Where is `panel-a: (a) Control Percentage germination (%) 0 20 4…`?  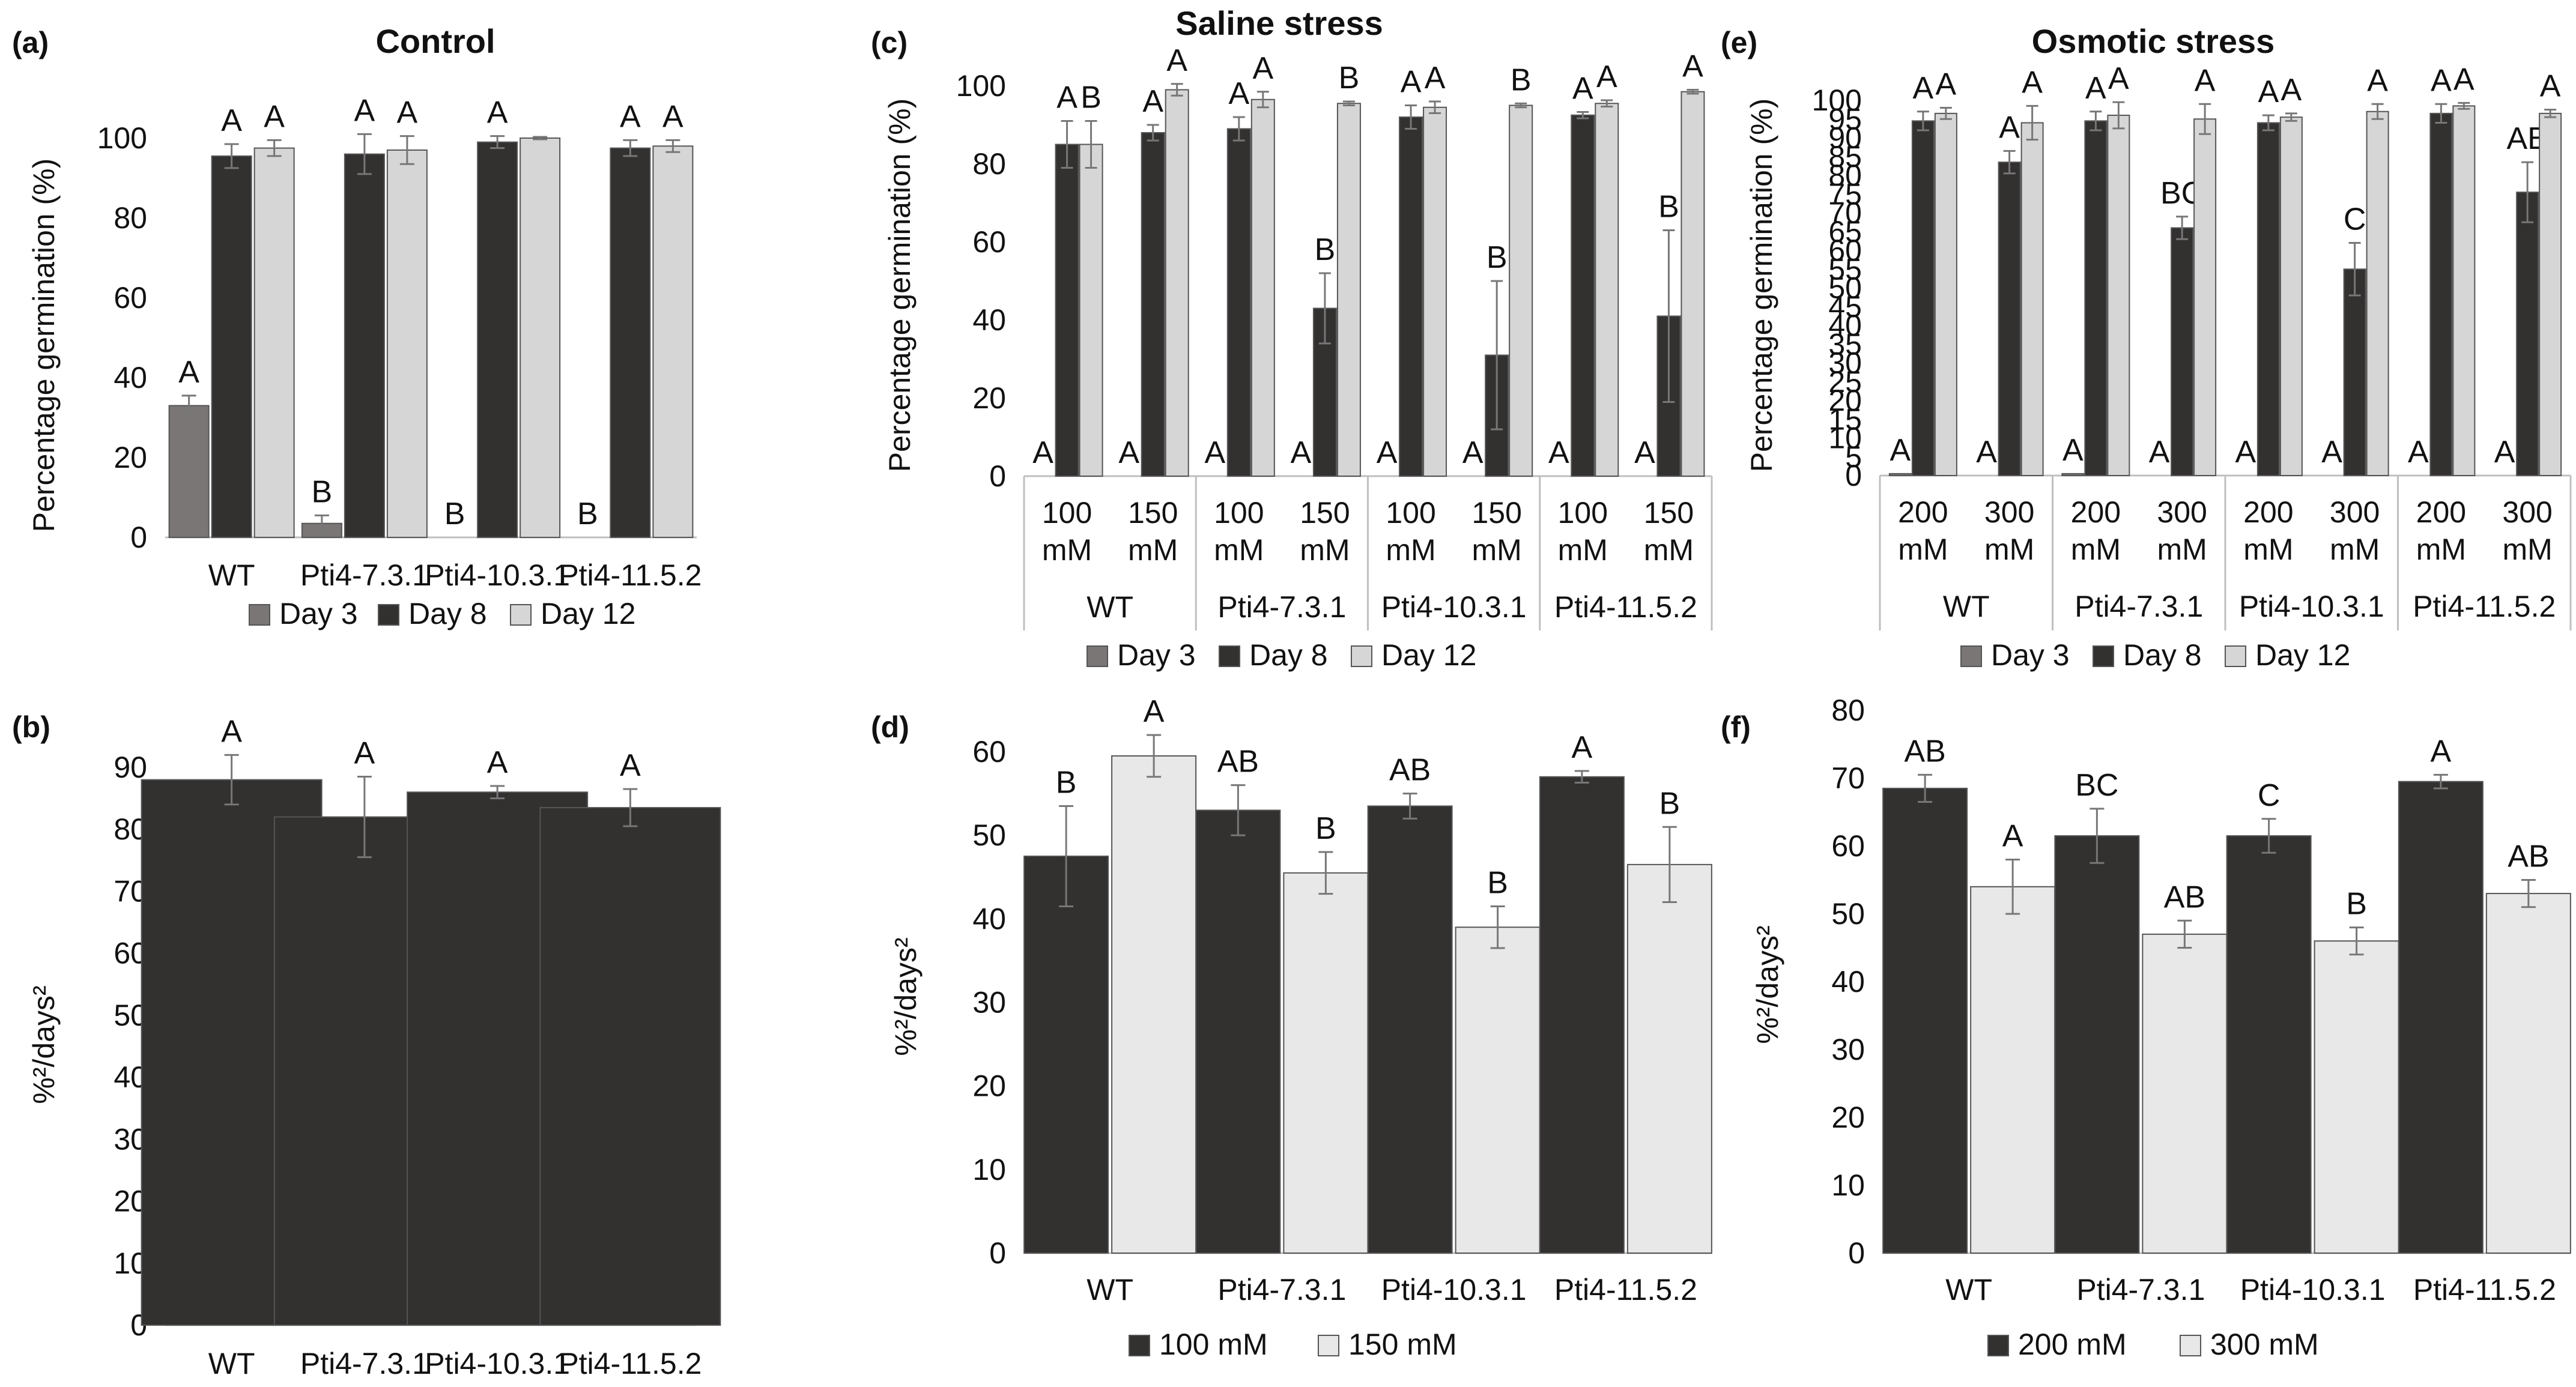
panel-a: (a) Control Percentage germination (%) 0 20 4… is located at coordinates (357, 326).